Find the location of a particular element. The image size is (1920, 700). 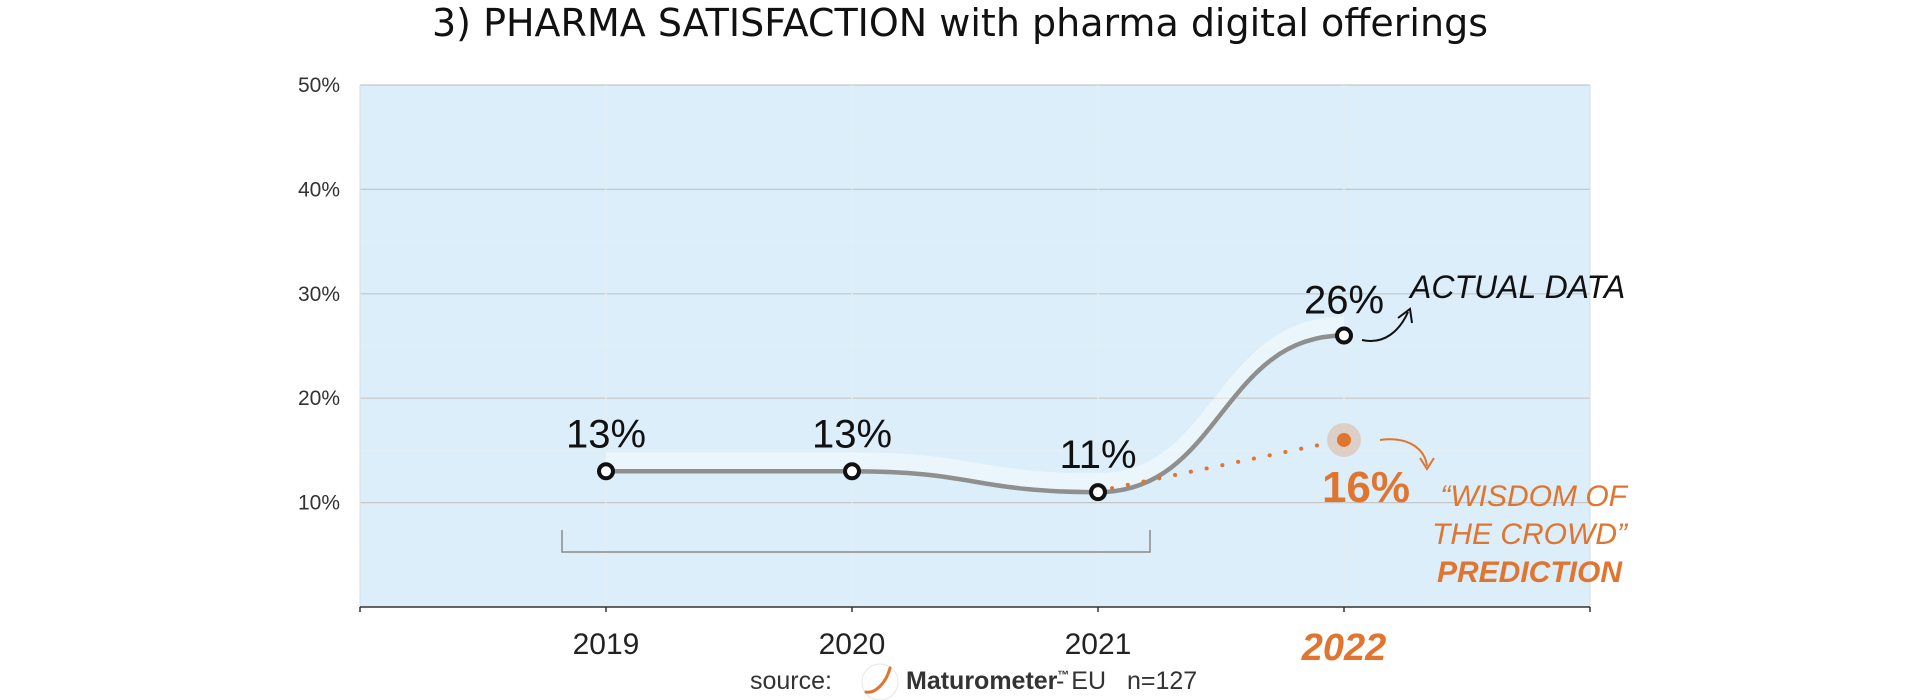

source-brand-name: Maturometer is located at coordinates (982, 681).